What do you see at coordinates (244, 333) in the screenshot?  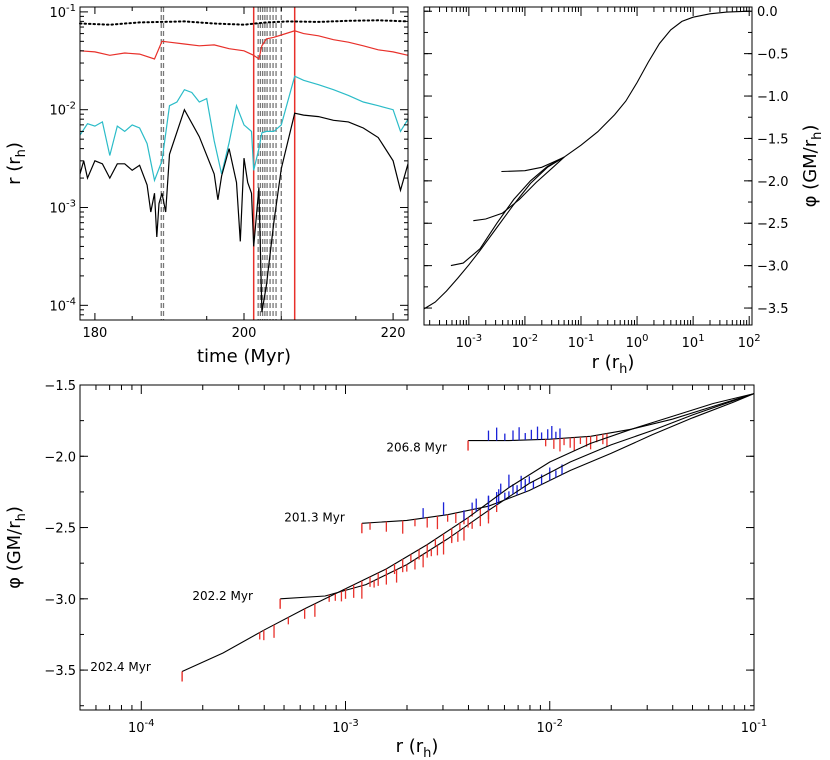 I see `x-tick-label: 200` at bounding box center [244, 333].